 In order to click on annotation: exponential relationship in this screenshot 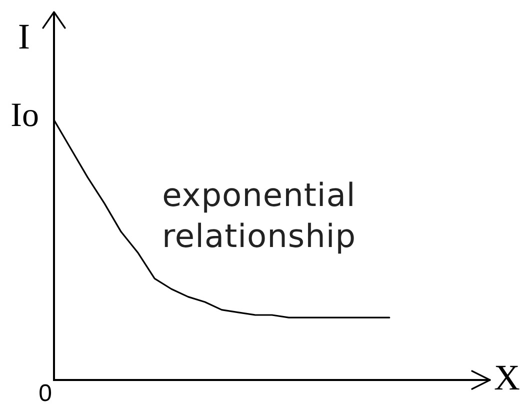, I will do `click(259, 216)`.